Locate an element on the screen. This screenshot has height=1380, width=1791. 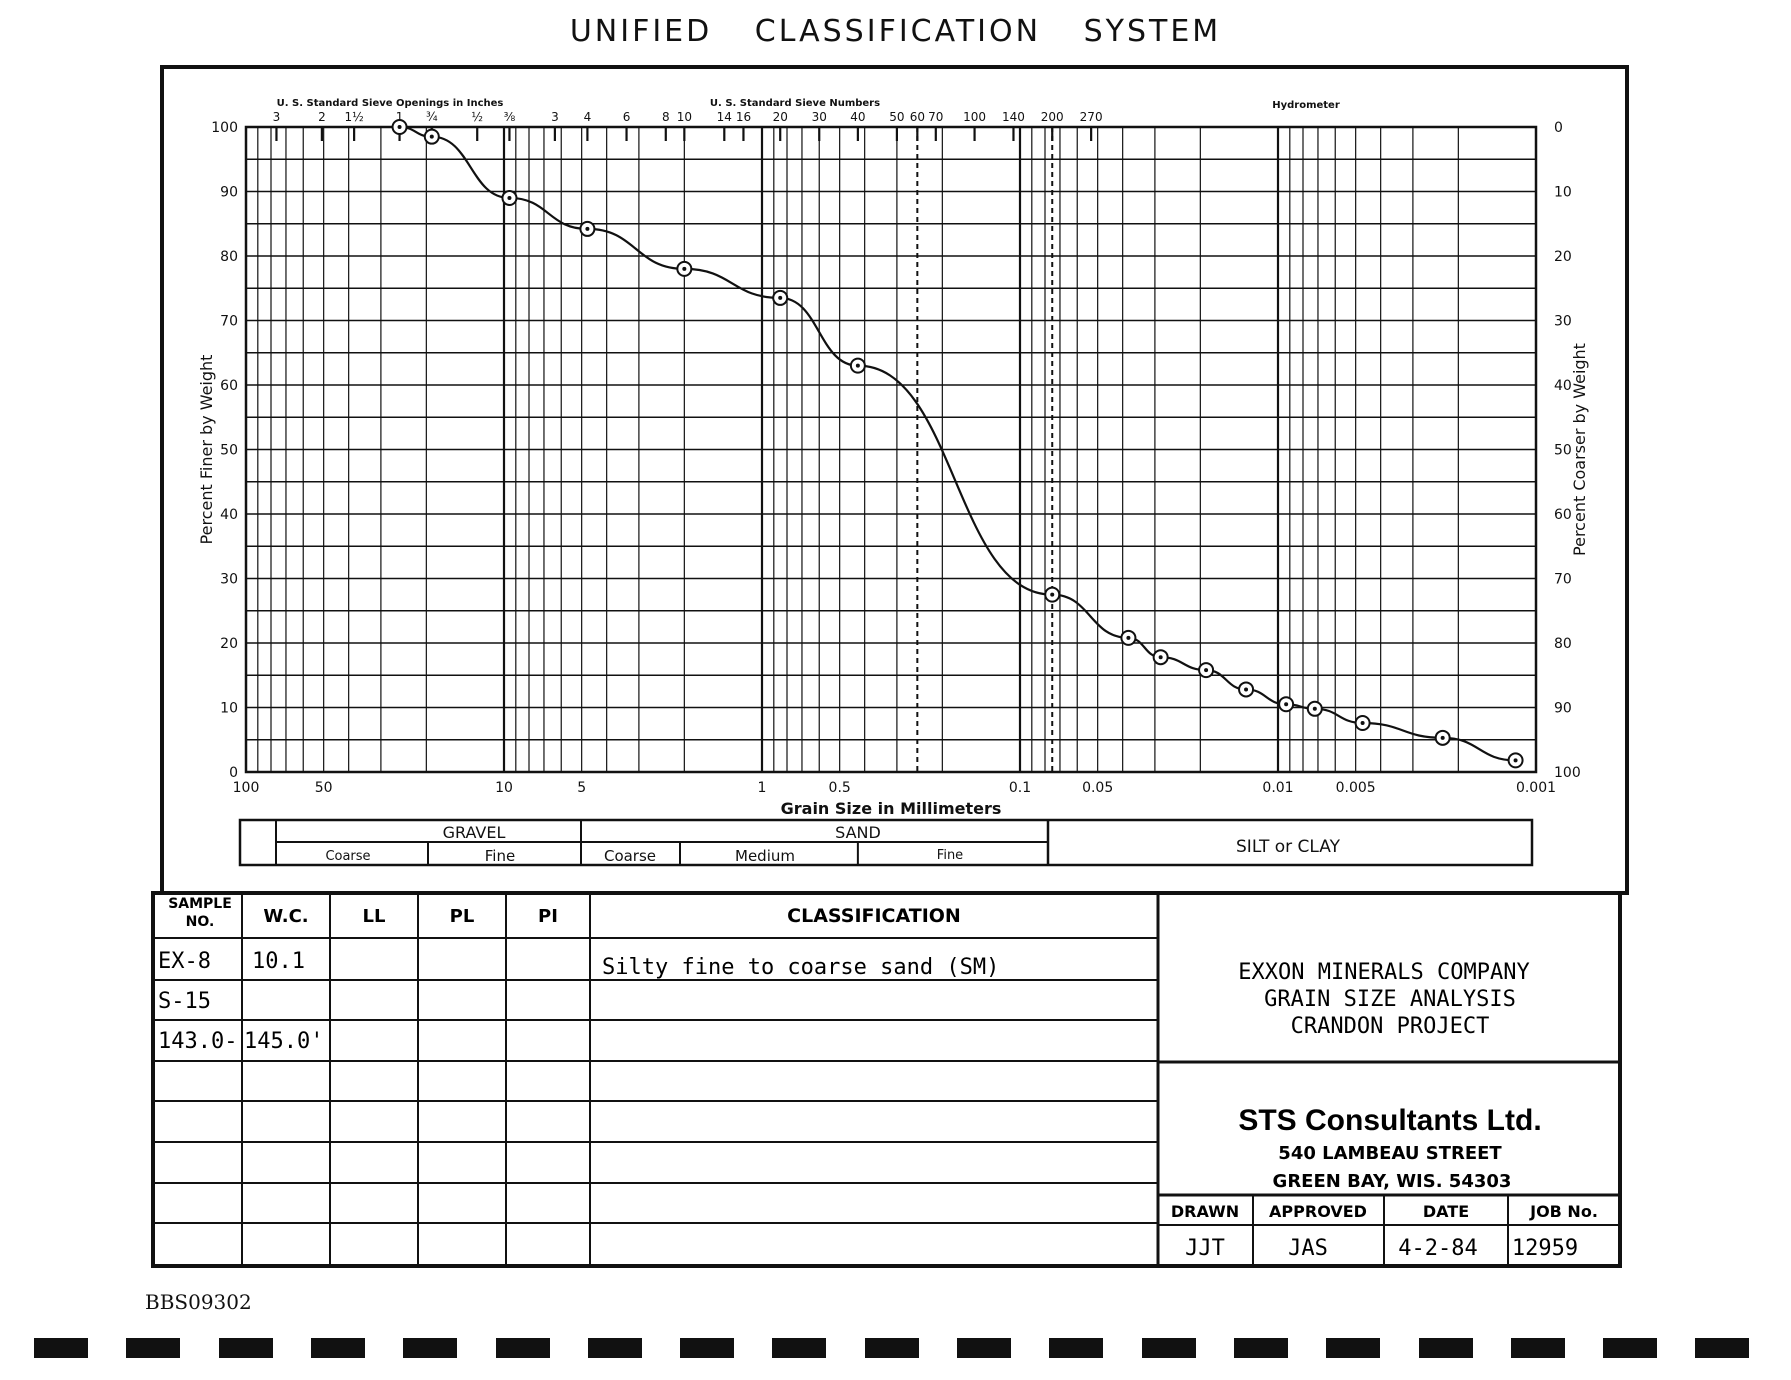
y-tick-label: 60 is located at coordinates (229, 386).